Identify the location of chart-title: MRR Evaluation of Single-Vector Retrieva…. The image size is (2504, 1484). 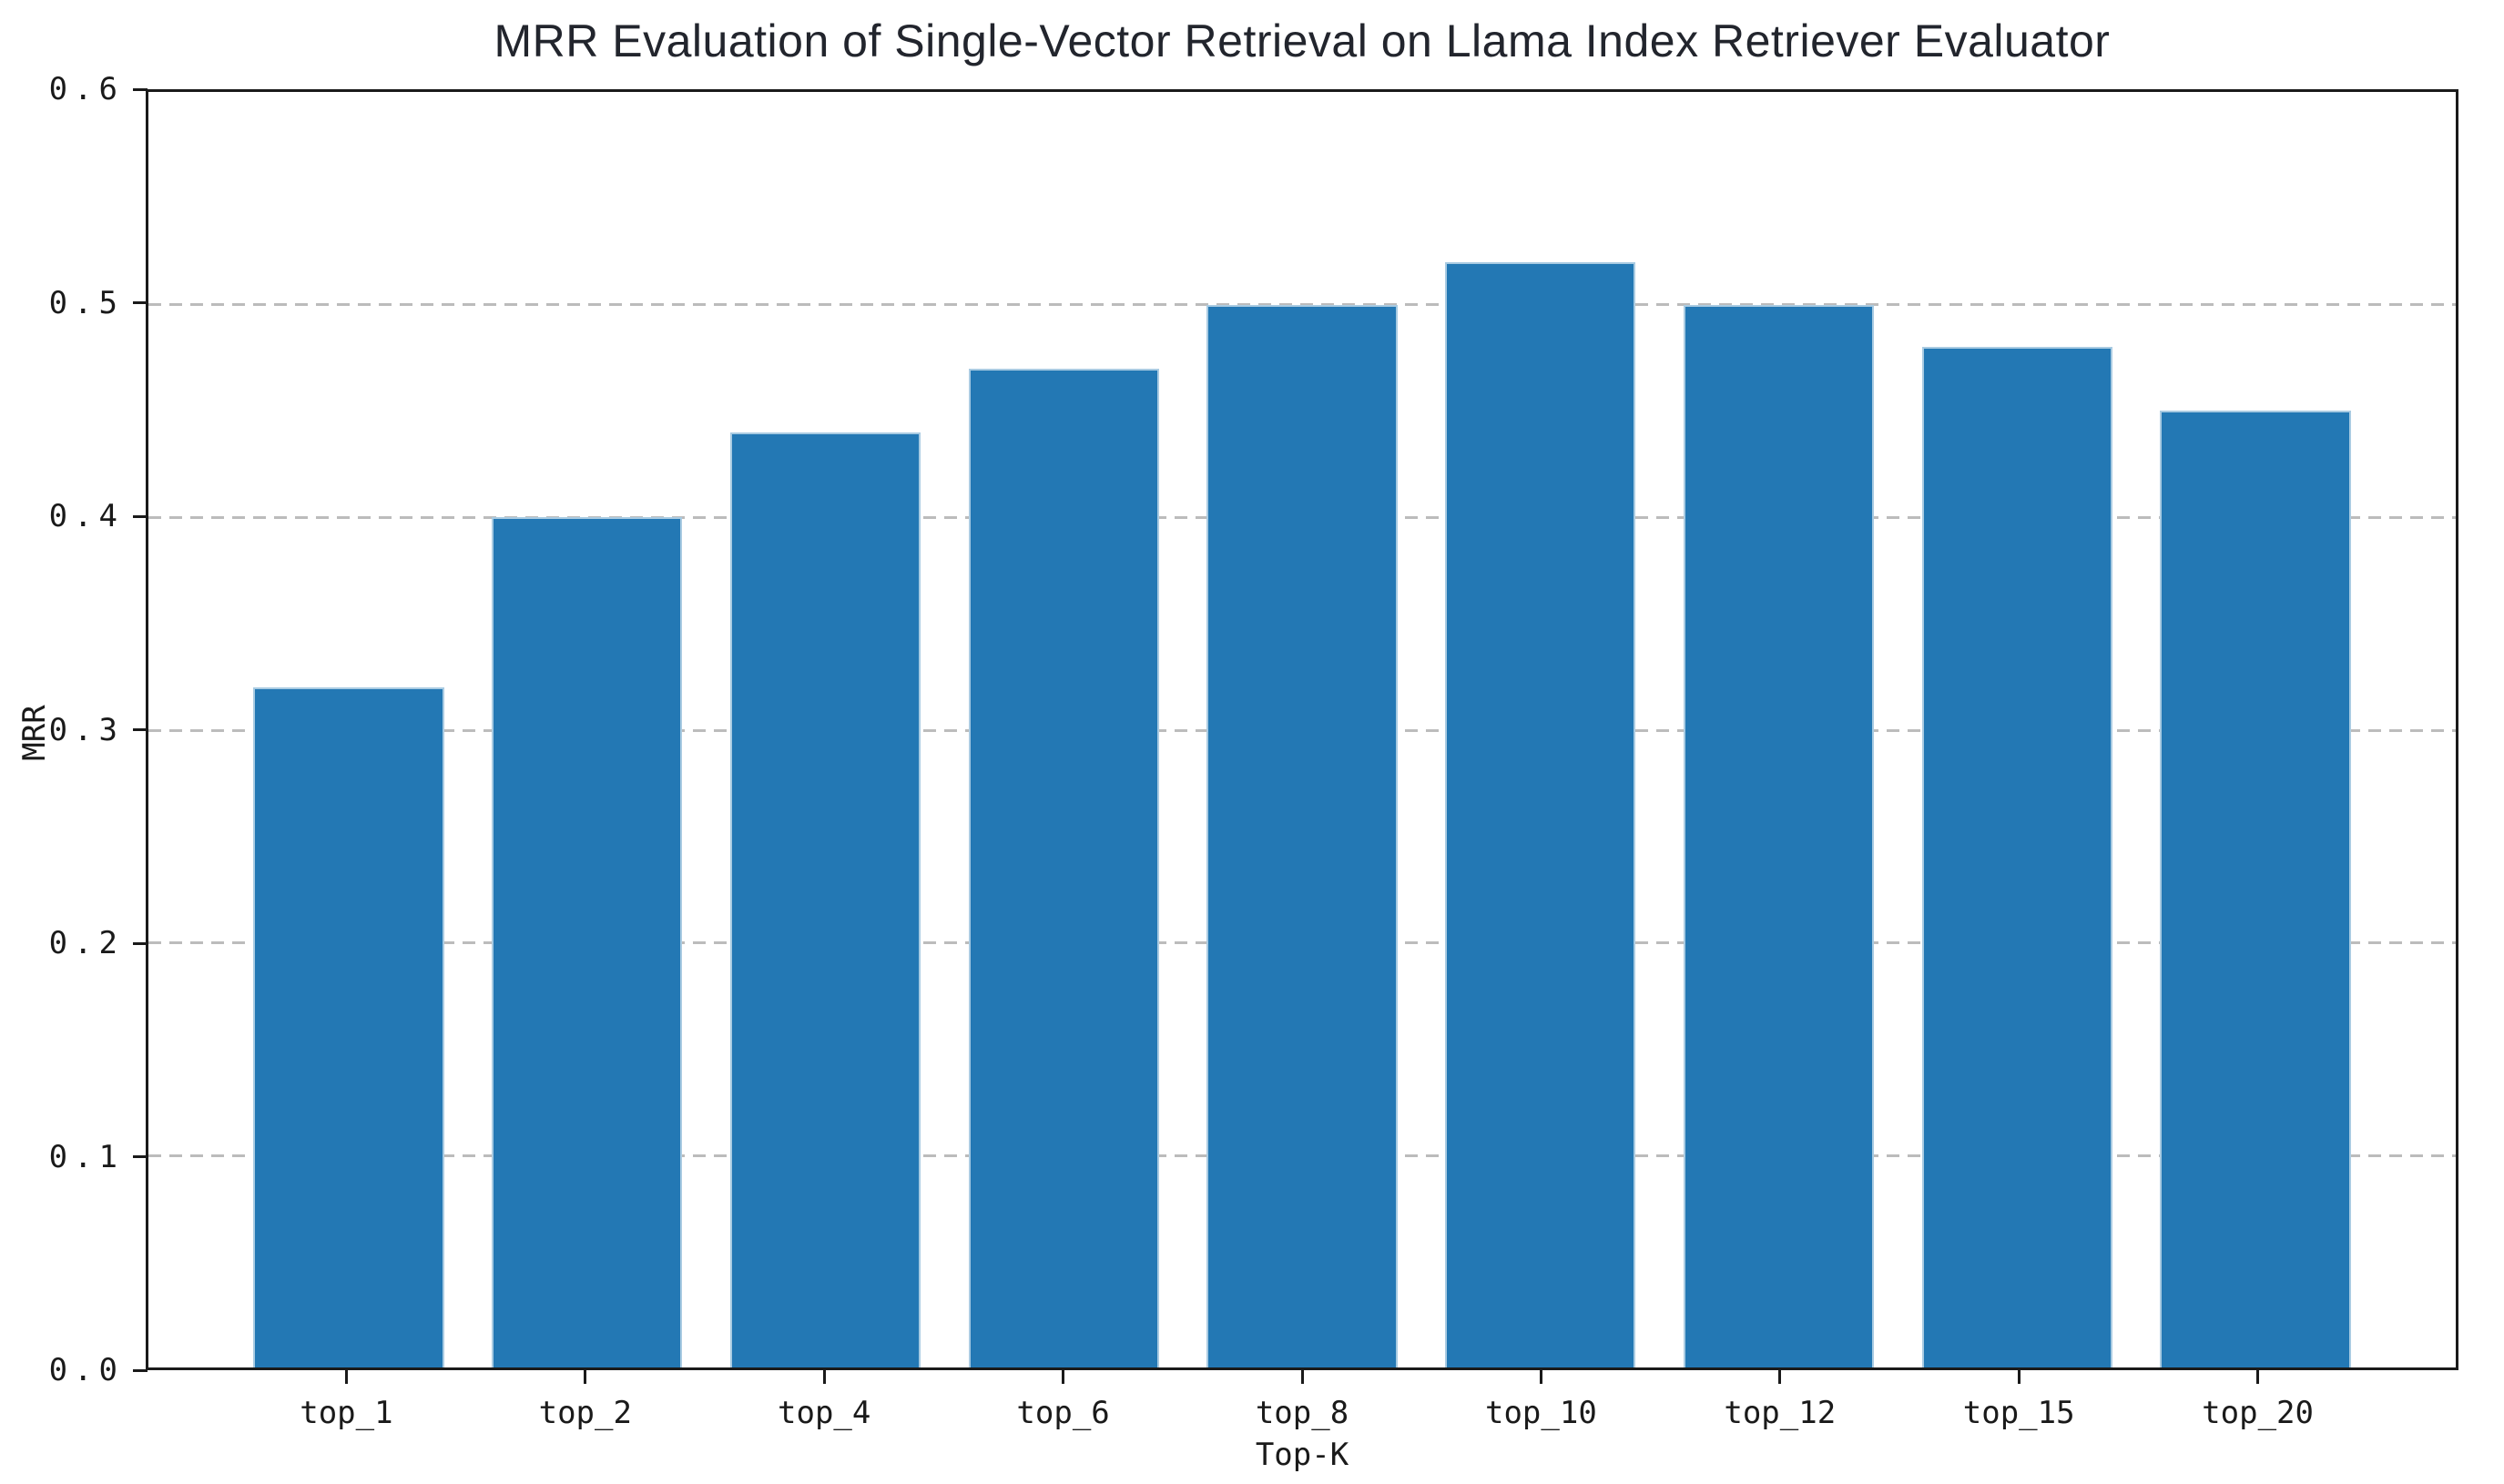
(1302, 40).